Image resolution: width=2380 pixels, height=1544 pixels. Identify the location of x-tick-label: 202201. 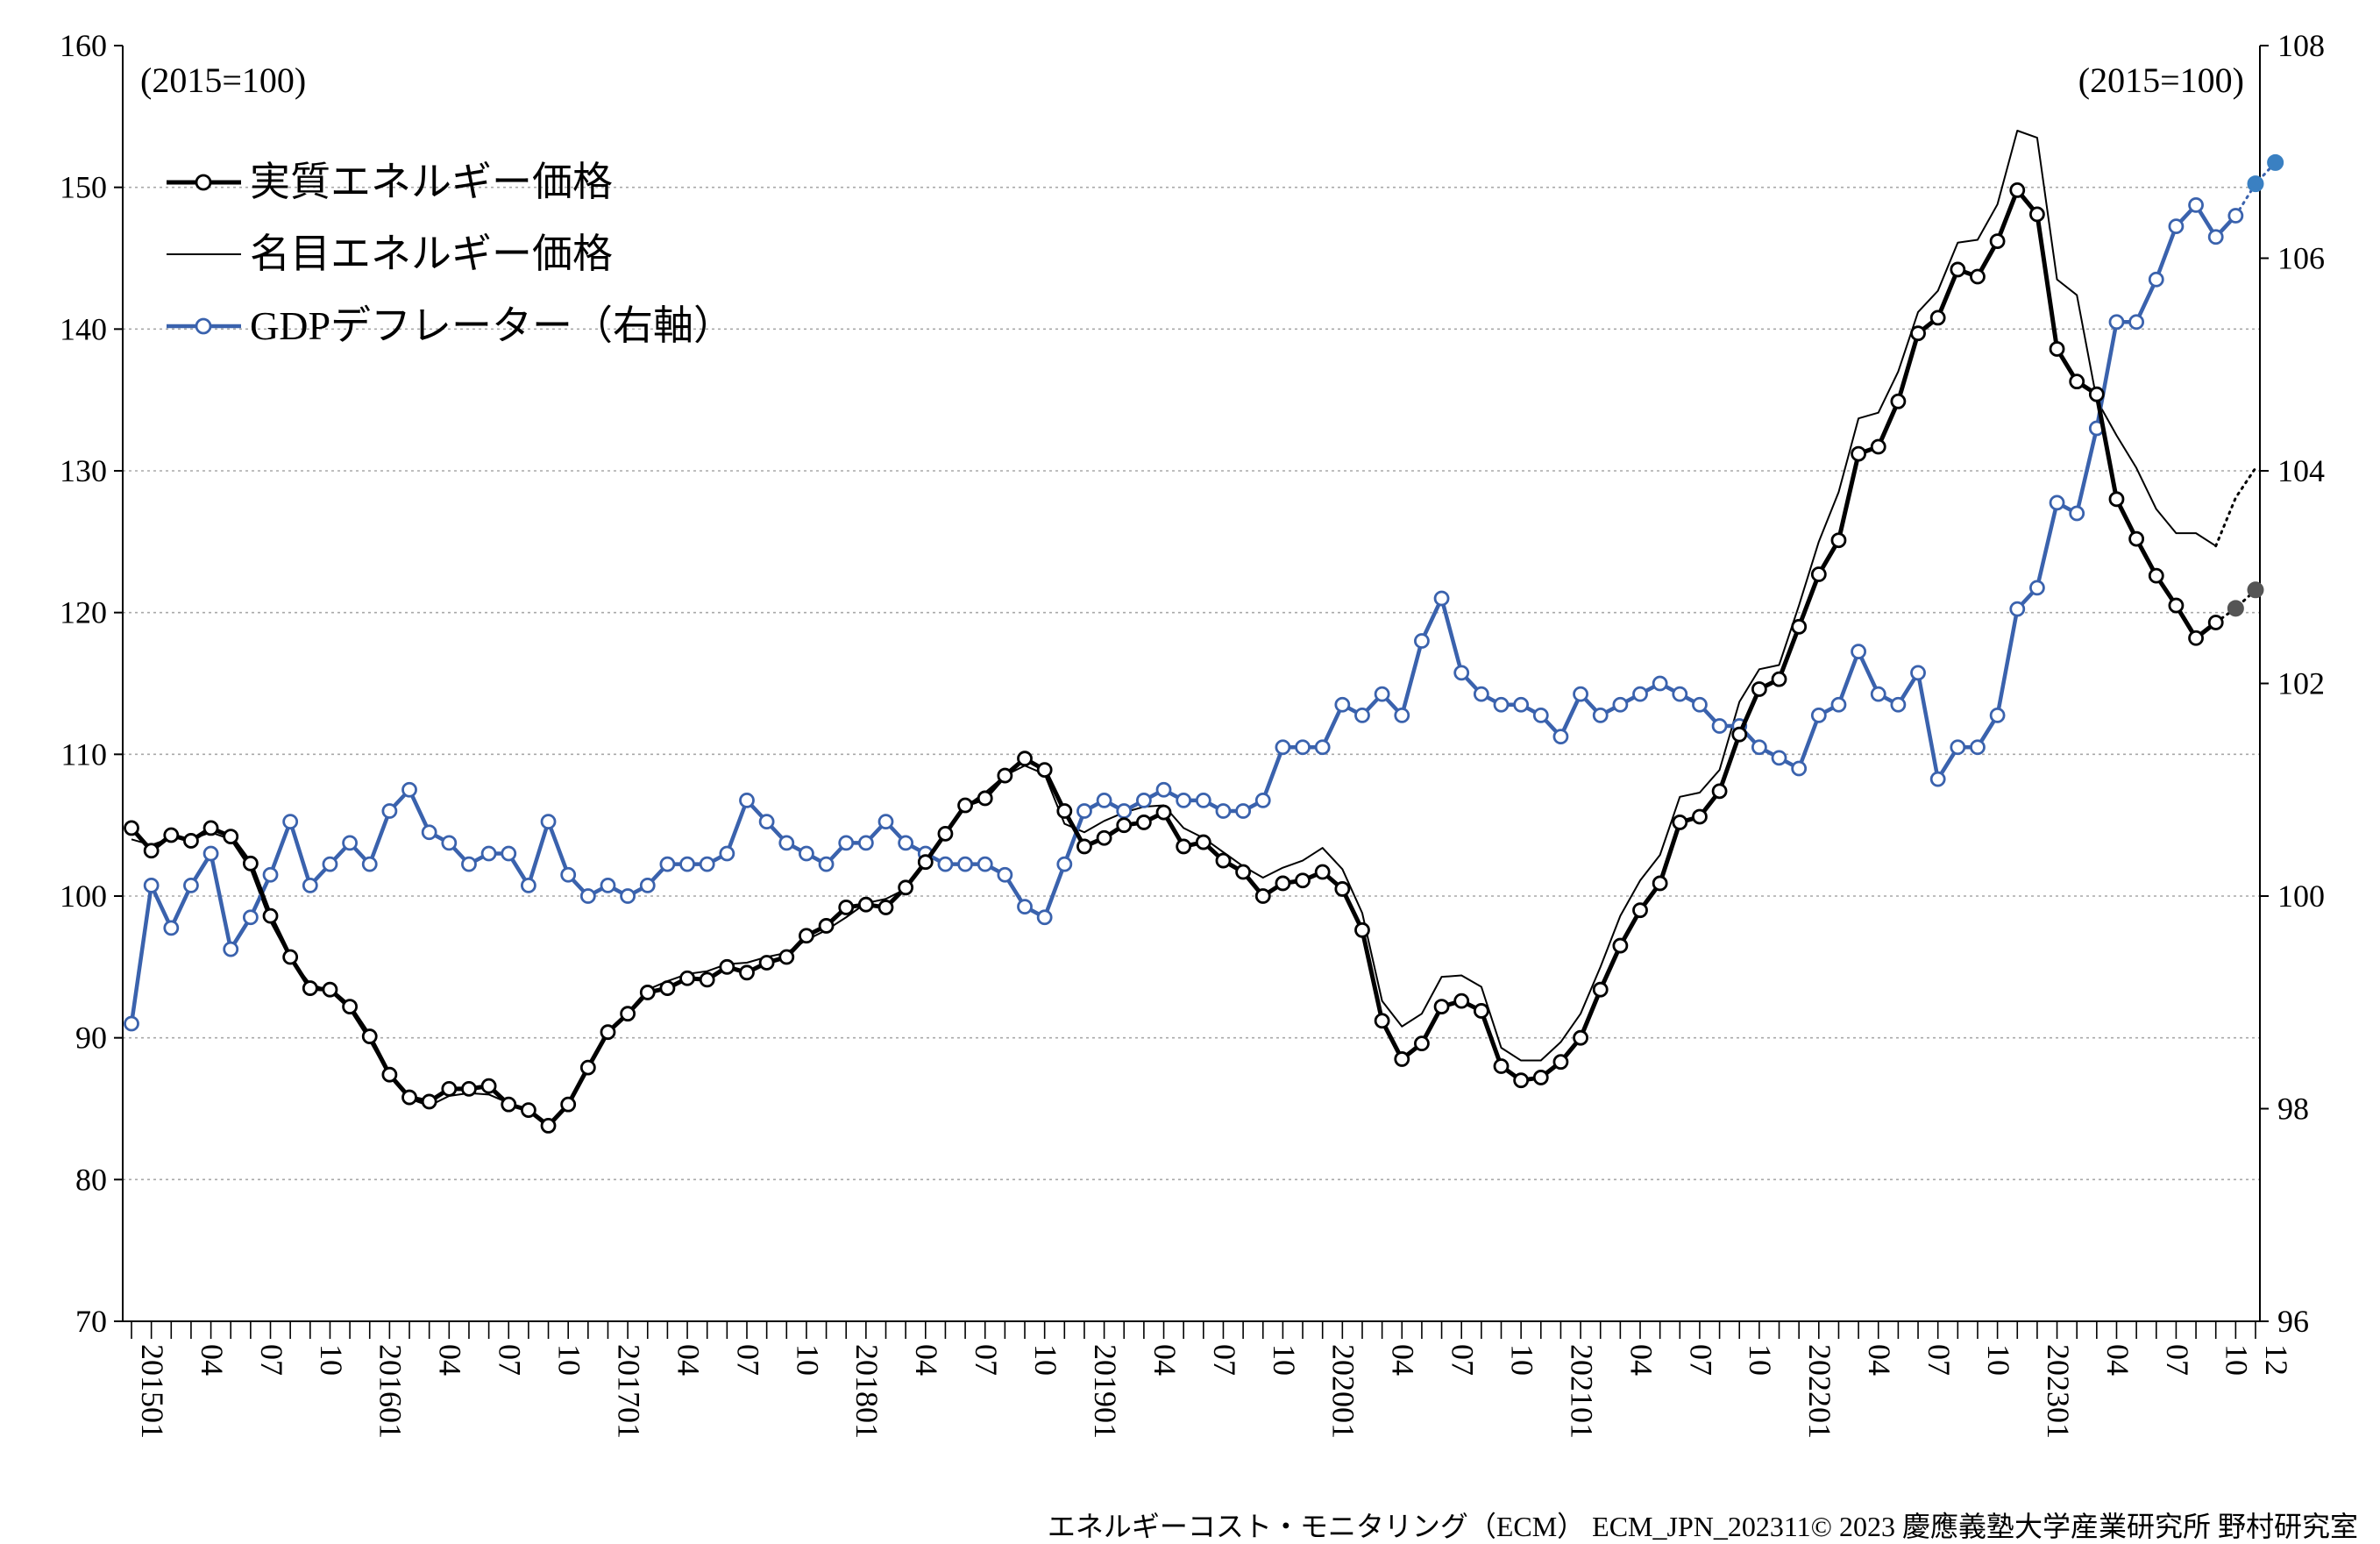
(1819, 1392).